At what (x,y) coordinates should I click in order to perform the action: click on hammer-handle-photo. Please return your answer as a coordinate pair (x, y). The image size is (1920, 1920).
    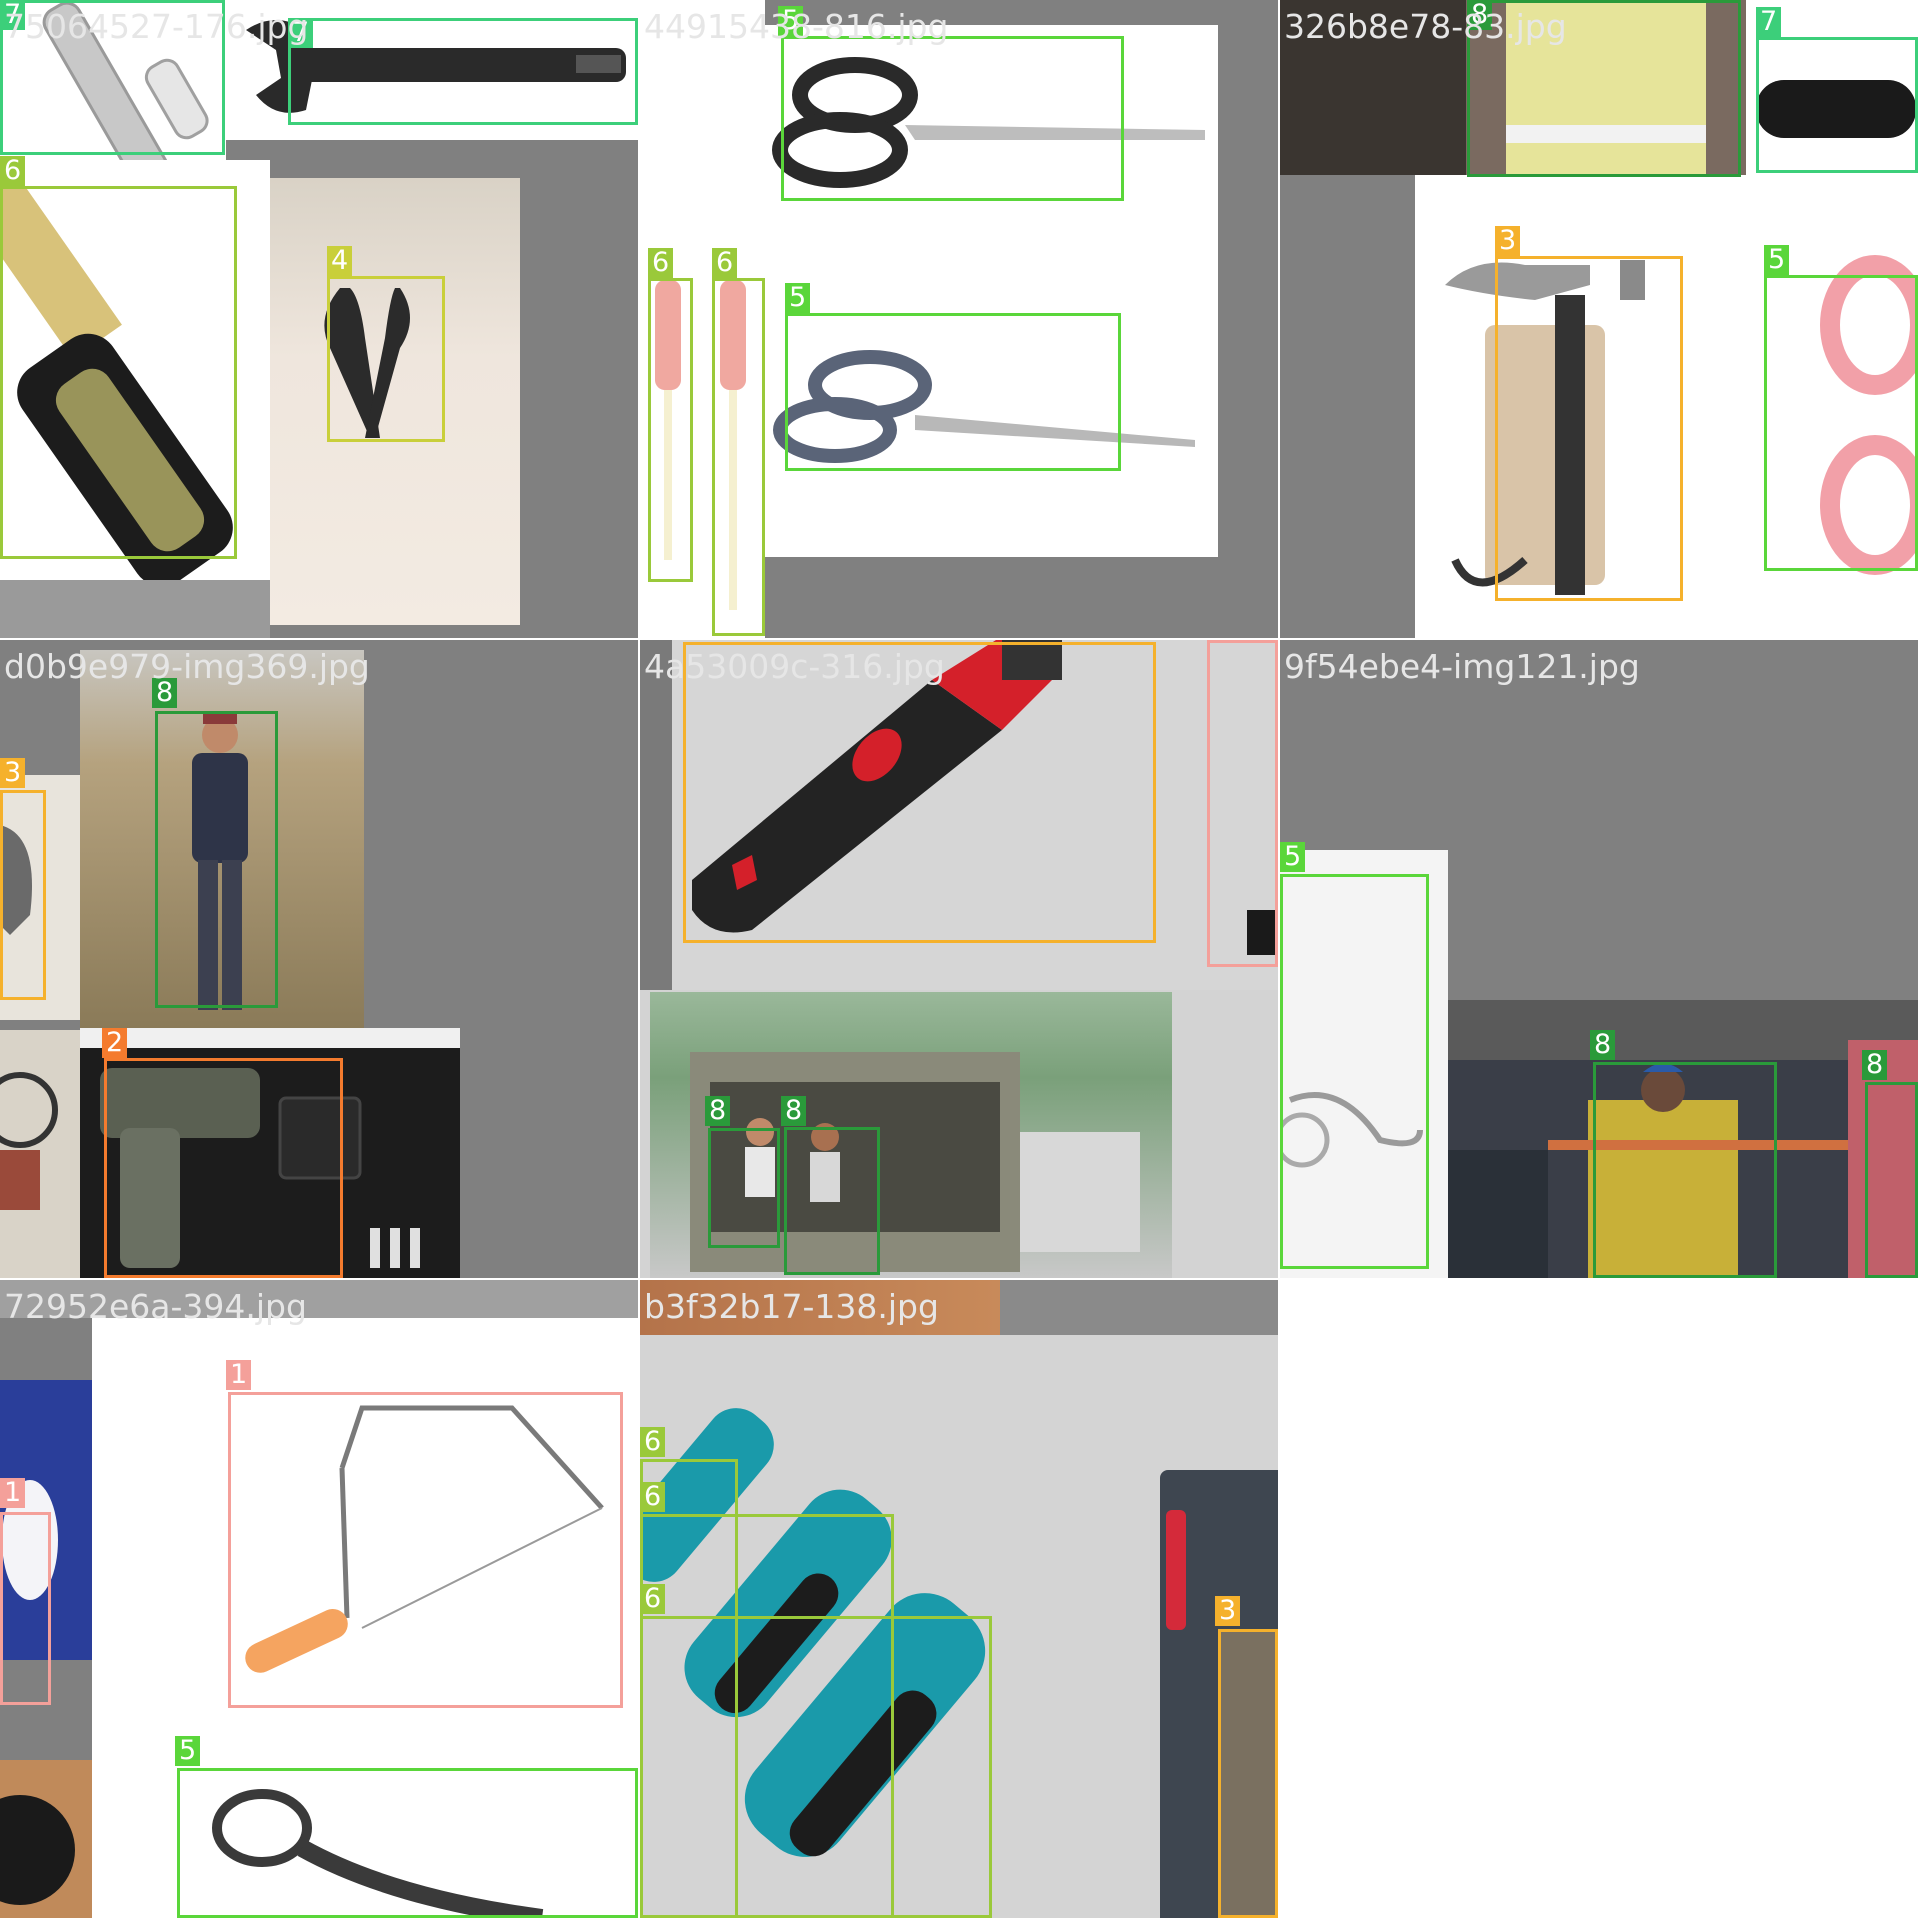
    Looking at the image, I should click on (975, 815).